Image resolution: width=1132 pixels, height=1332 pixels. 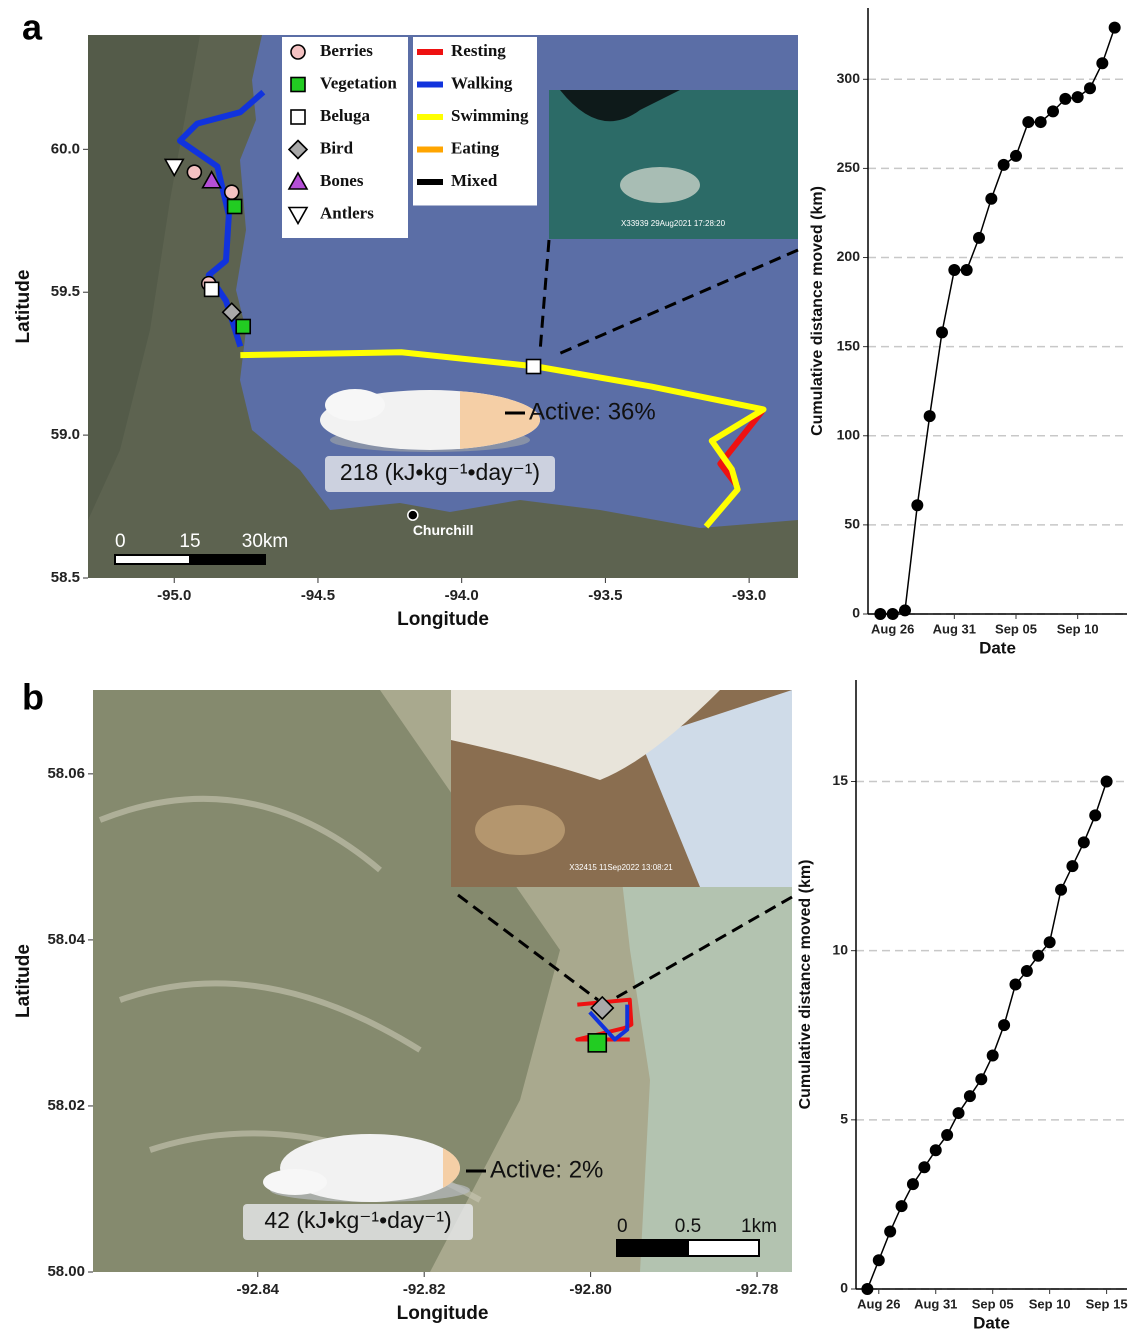 I want to click on x-tick-label: Sep 15, so click(x=1107, y=1303).